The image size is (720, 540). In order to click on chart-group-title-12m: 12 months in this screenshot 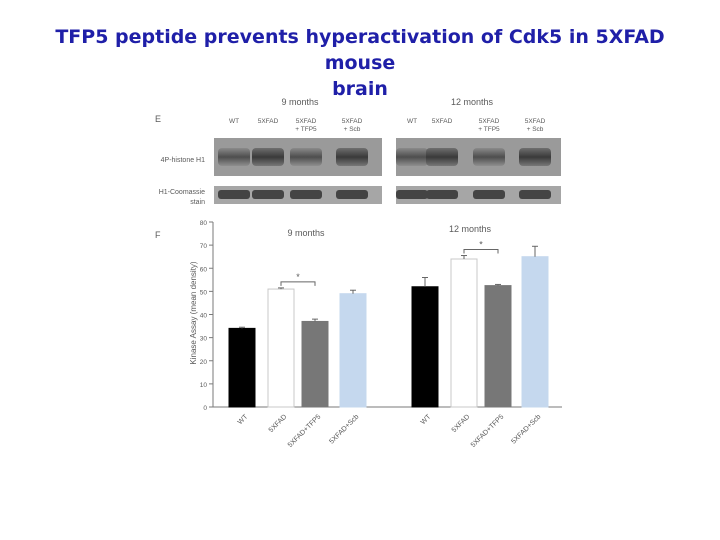, I will do `click(470, 229)`.